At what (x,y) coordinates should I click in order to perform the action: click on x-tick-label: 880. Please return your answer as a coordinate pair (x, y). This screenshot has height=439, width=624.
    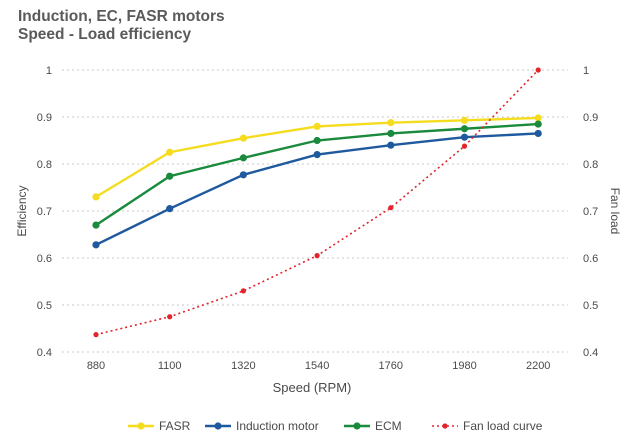
    Looking at the image, I should click on (96, 366).